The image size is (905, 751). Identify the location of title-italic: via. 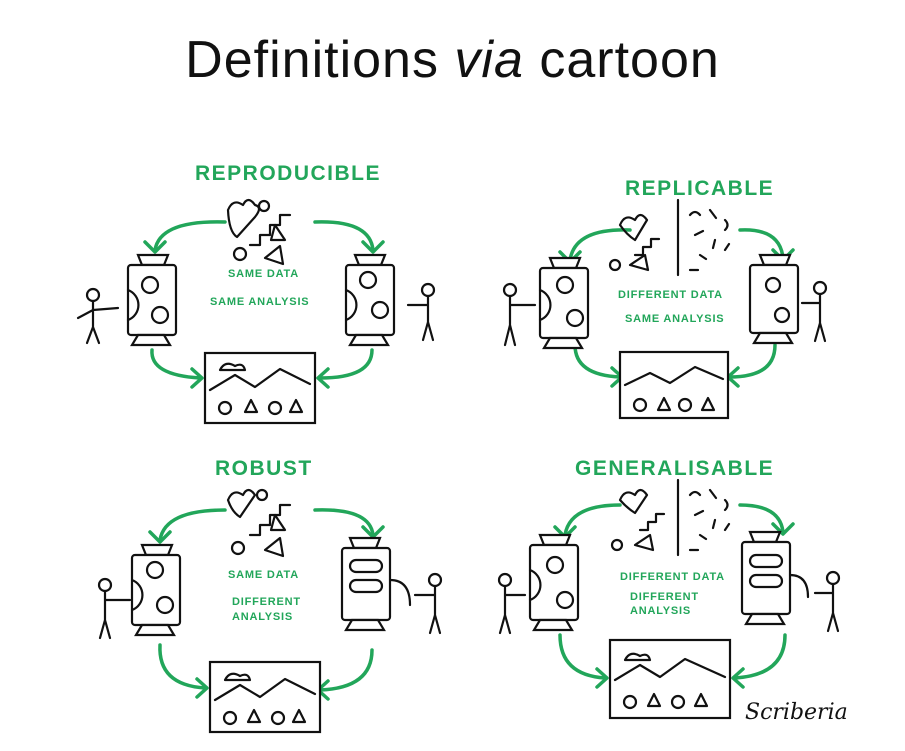
(489, 60).